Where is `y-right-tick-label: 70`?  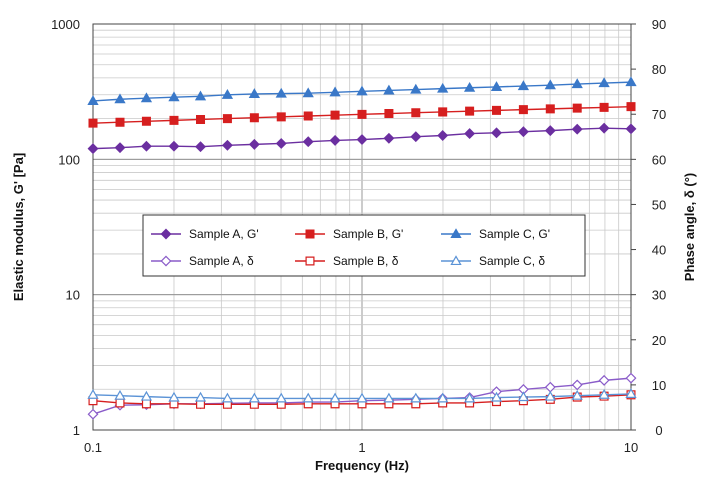 y-right-tick-label: 70 is located at coordinates (659, 114).